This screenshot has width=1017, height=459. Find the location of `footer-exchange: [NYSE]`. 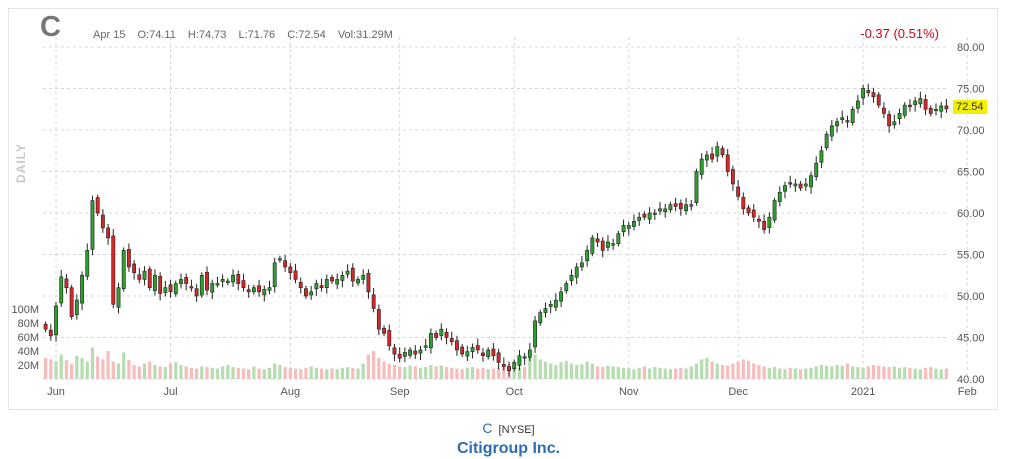

footer-exchange: [NYSE] is located at coordinates (516, 430).